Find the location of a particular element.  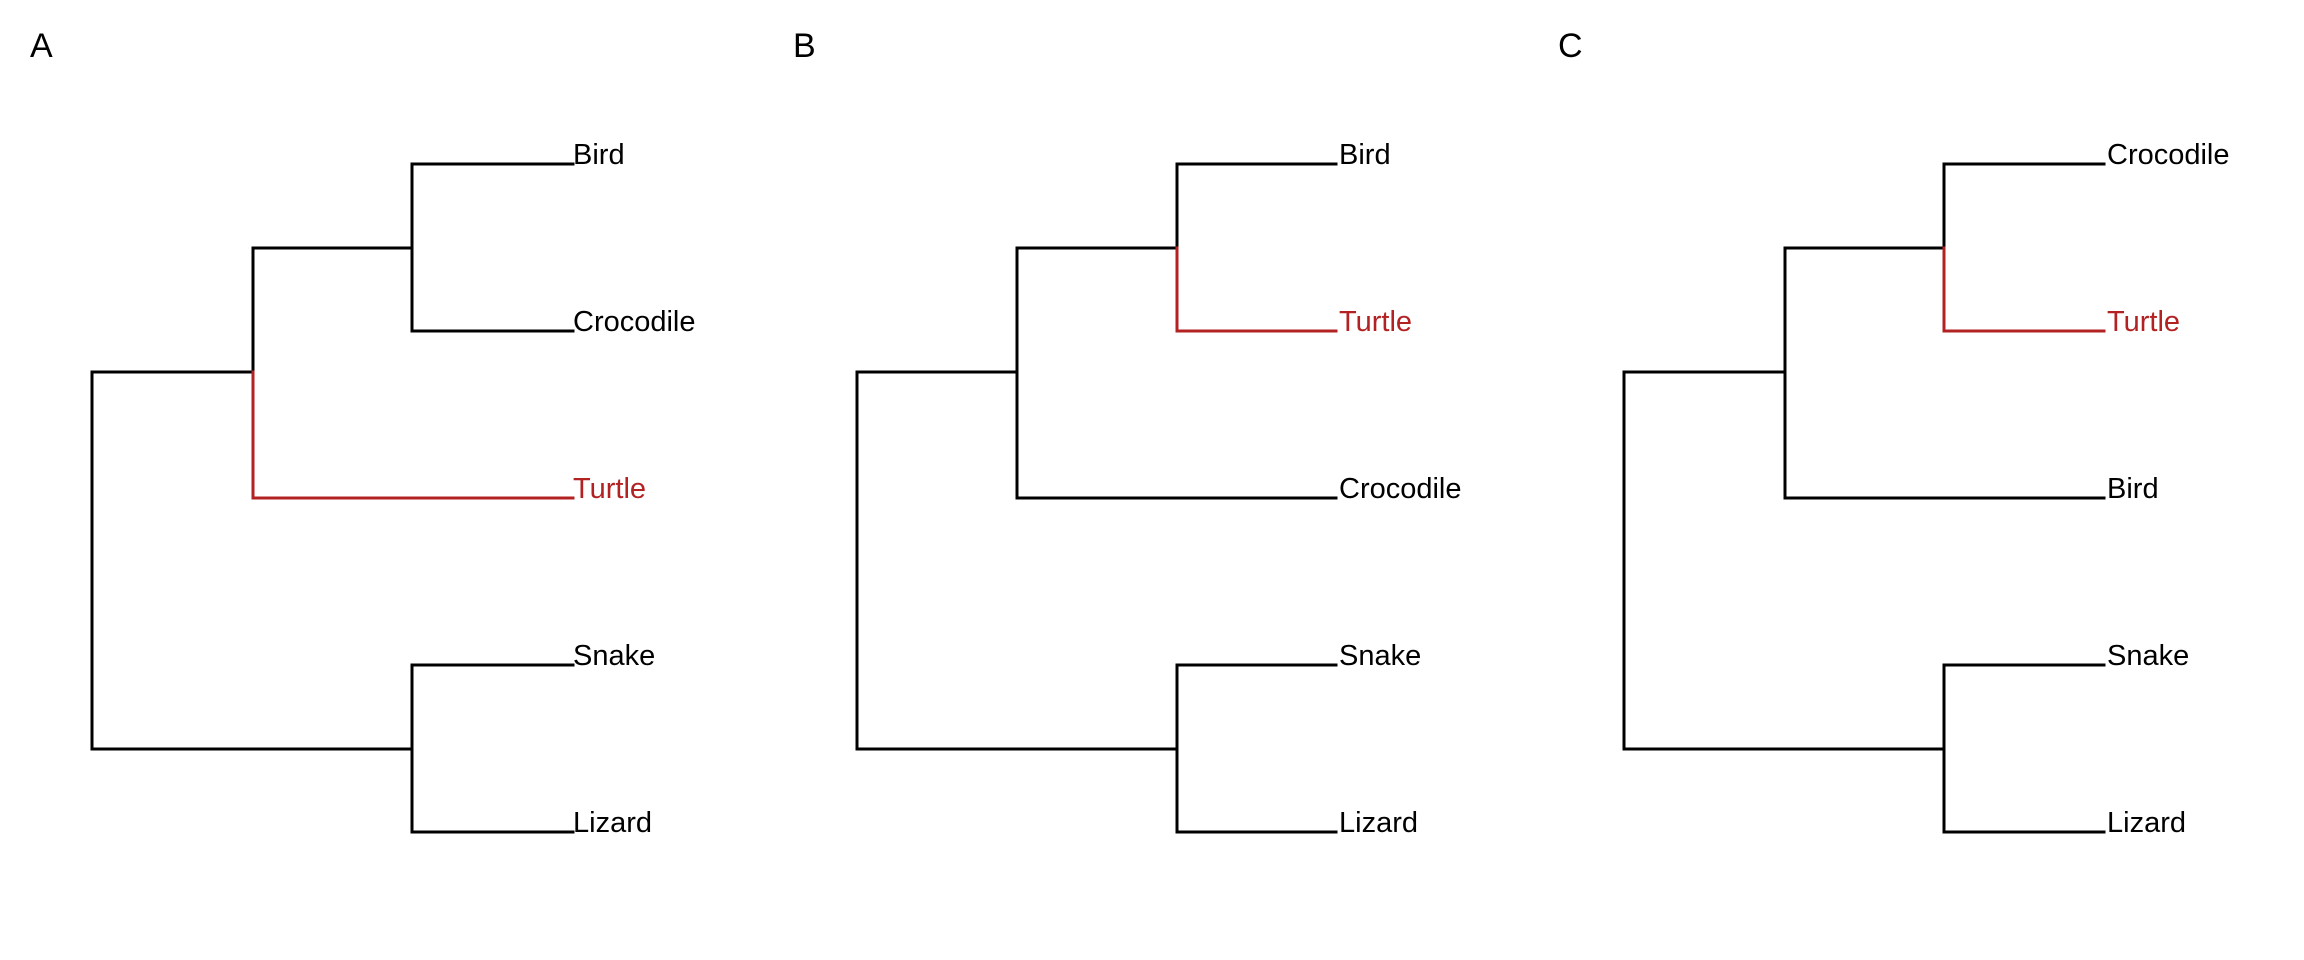

tree-b-branches is located at coordinates (1096, 498).